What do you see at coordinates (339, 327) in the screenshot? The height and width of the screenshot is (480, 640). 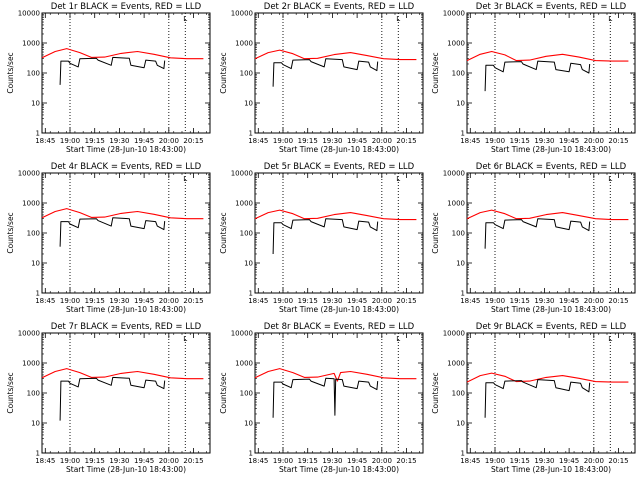 I see `panel-title: Det 8r BLACK = Events, RED = LLD` at bounding box center [339, 327].